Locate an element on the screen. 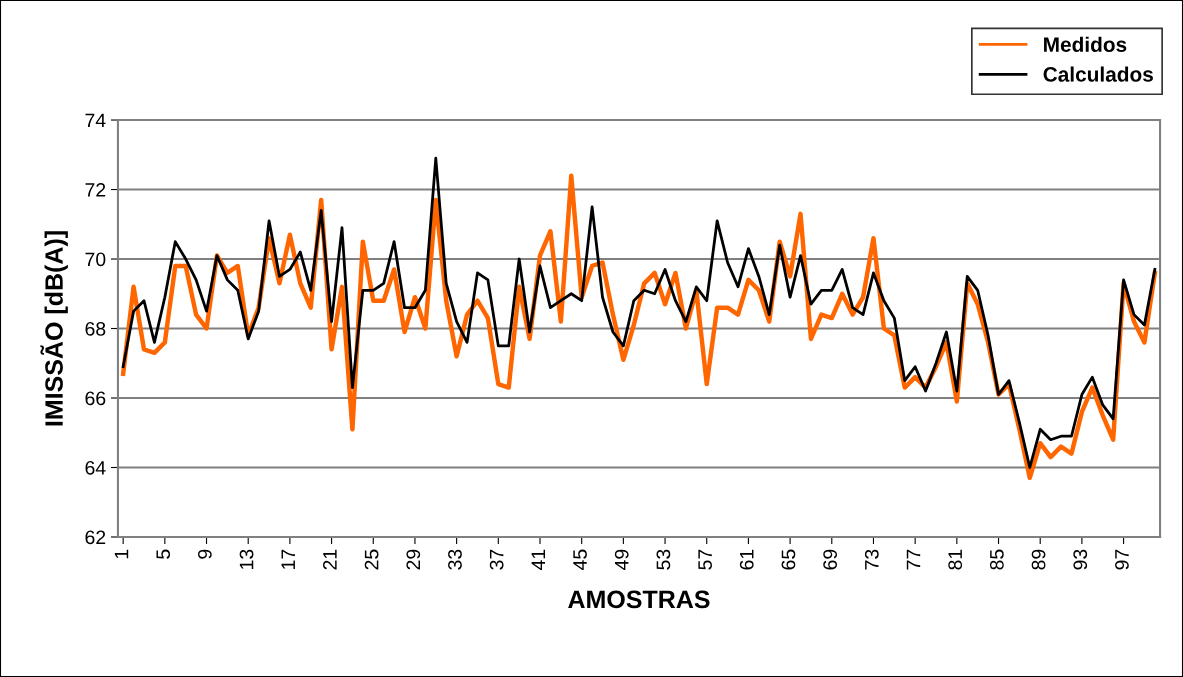  x-tick-label: 49 is located at coordinates (621, 559).